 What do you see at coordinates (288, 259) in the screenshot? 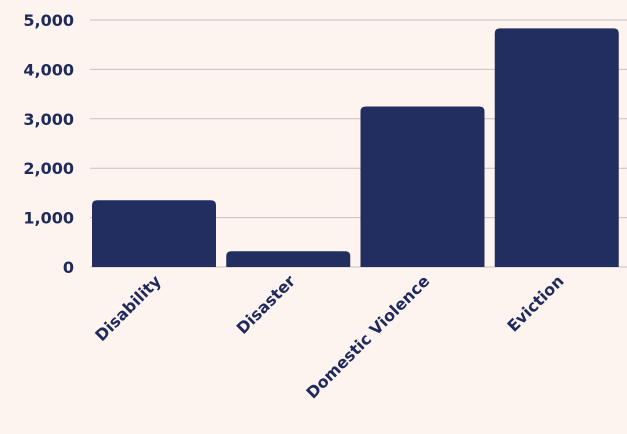
I see `bar-disaster` at bounding box center [288, 259].